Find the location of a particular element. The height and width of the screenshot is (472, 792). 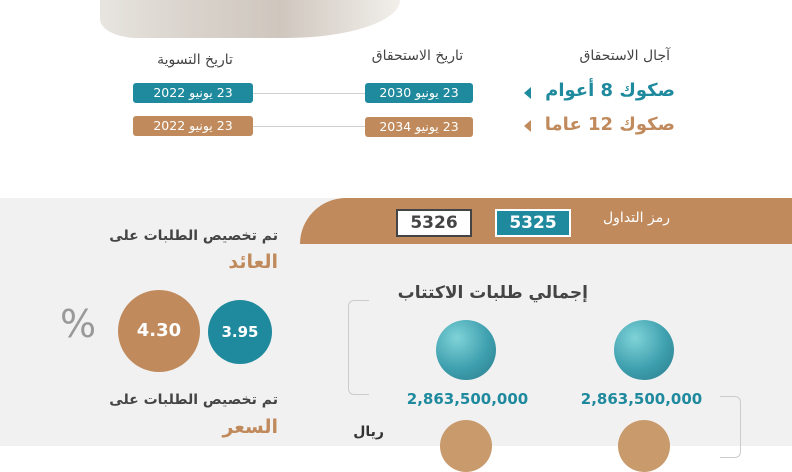

tenor-header: آجال الاستحقاق is located at coordinates (624, 56).